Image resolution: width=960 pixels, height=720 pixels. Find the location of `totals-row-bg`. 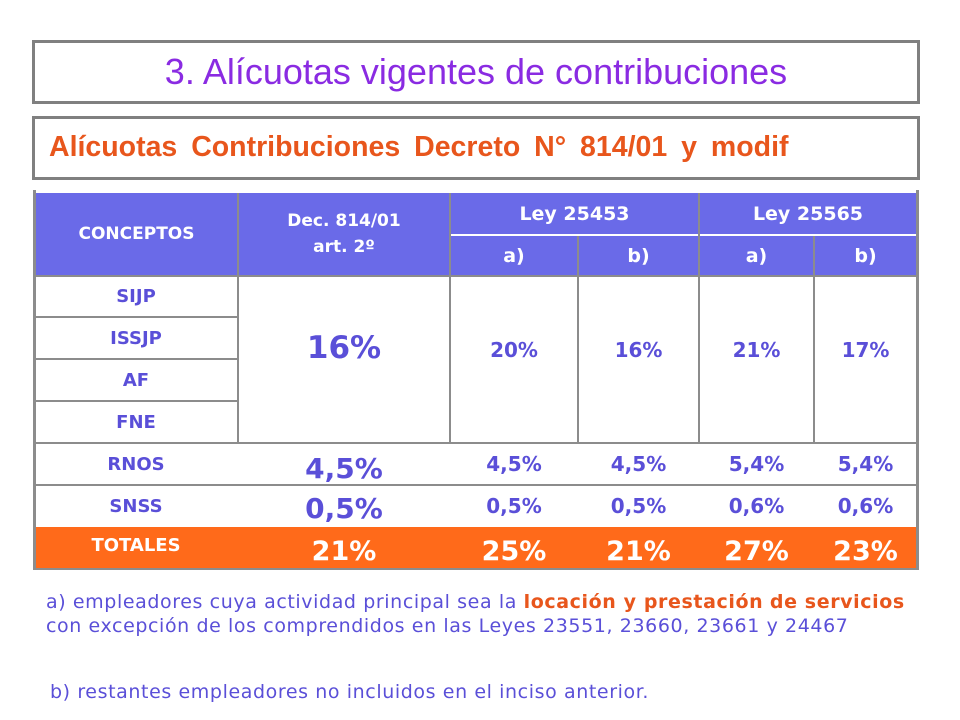

totals-row-bg is located at coordinates (476, 548).